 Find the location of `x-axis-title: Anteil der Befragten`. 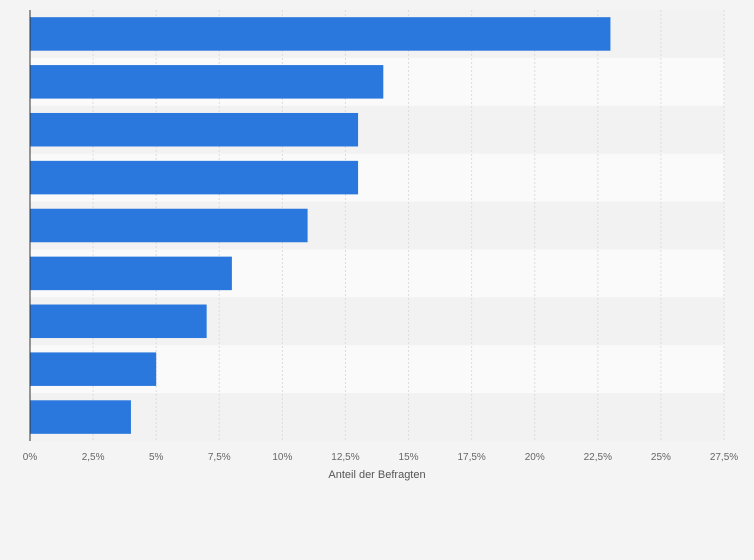

x-axis-title: Anteil der Befragten is located at coordinates (376, 475).